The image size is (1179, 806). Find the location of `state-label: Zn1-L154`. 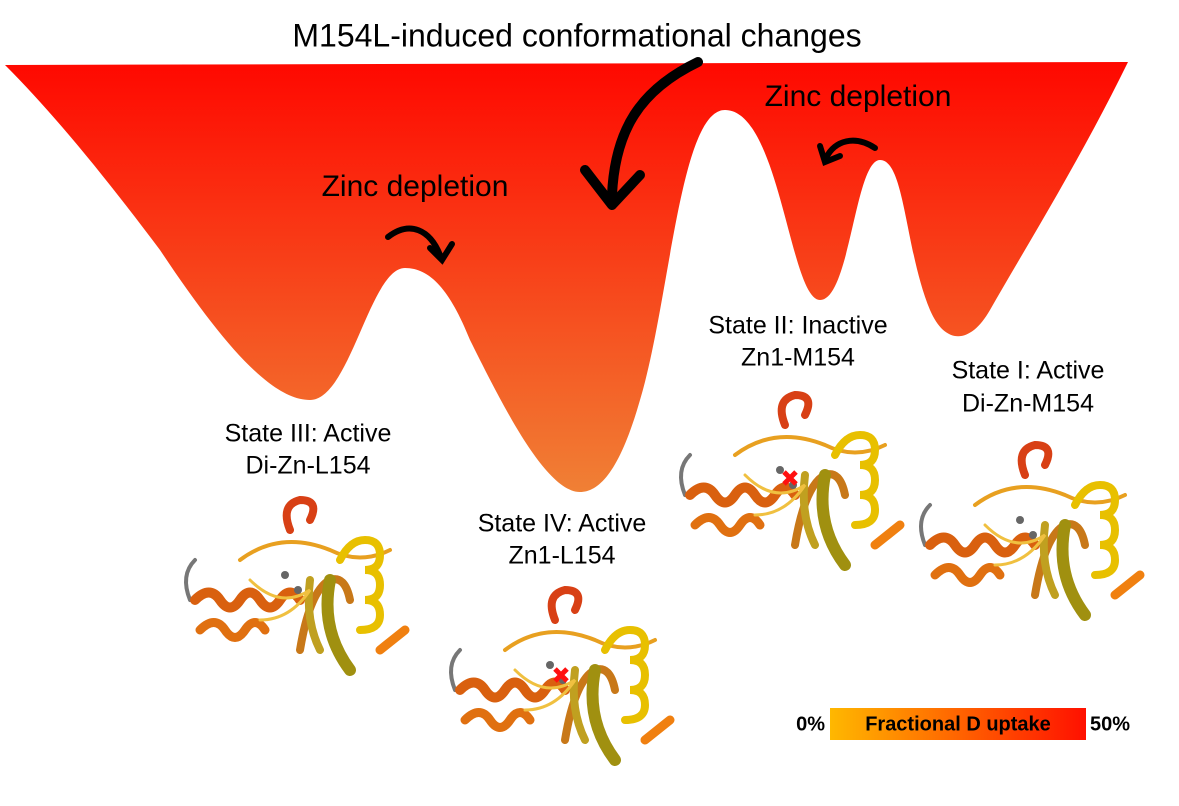

state-label: Zn1-L154 is located at coordinates (561, 556).